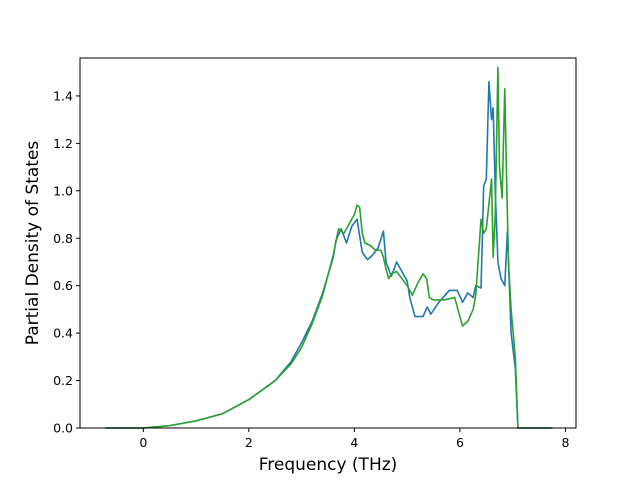  Describe the element at coordinates (63, 380) in the screenshot. I see `y-tick-label: 0.2` at that location.